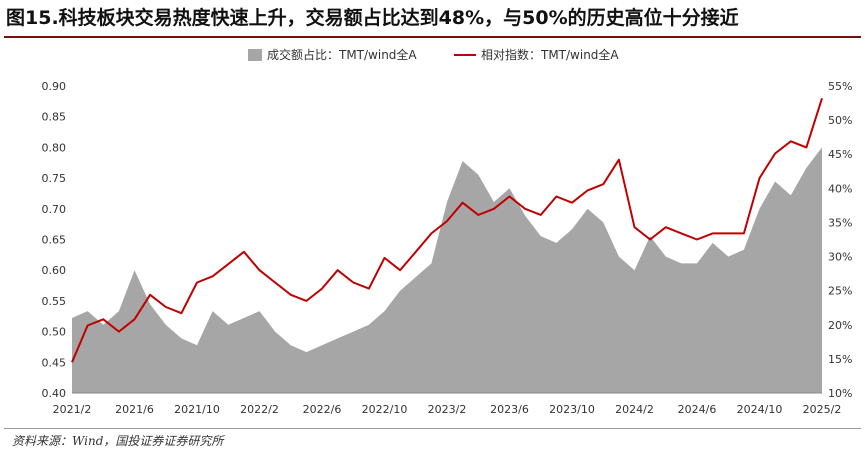 Image resolution: width=865 pixels, height=455 pixels. Describe the element at coordinates (54, 86) in the screenshot. I see `left-tick-label: 0.90` at that location.